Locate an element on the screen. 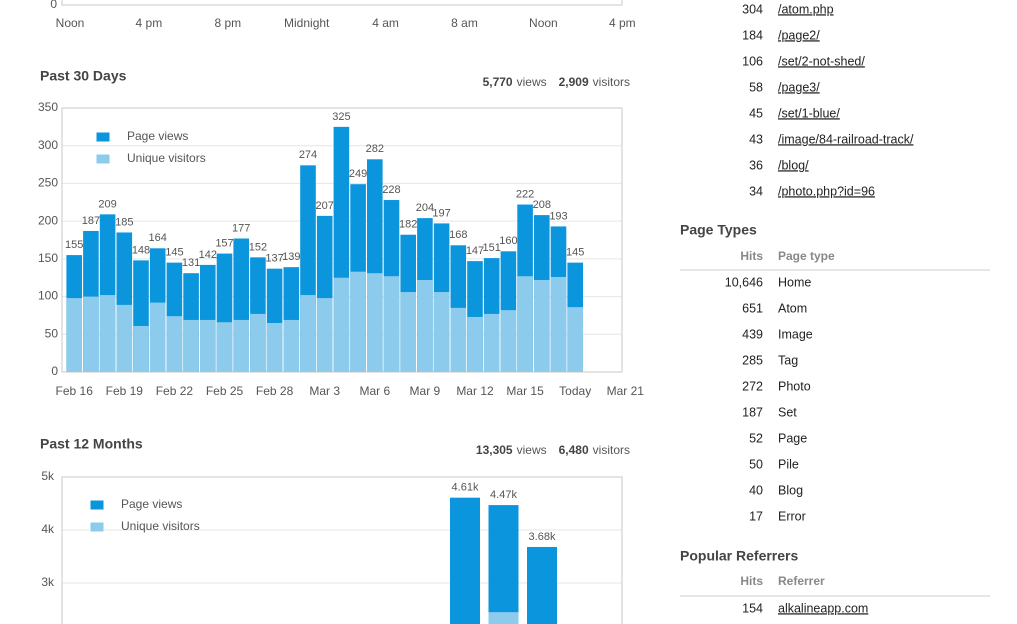 This screenshot has height=624, width=1017. y-tick-label: 250 is located at coordinates (48, 183).